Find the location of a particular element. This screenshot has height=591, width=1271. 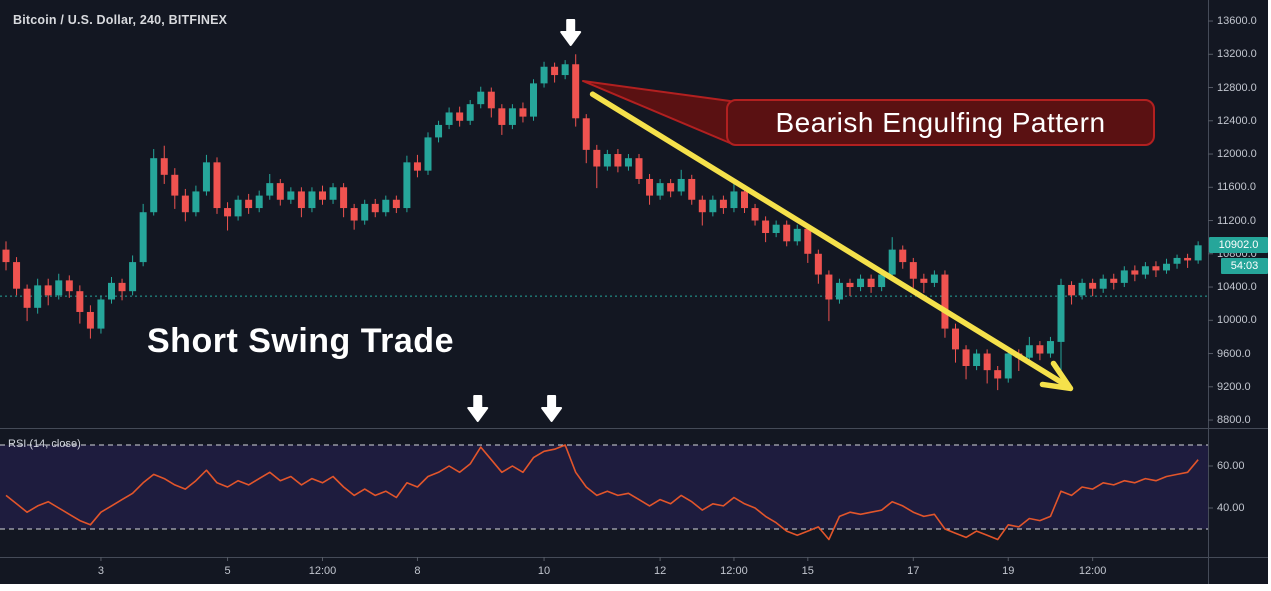

rsi-indicator-label: RSI (14, close) is located at coordinates (44, 444).